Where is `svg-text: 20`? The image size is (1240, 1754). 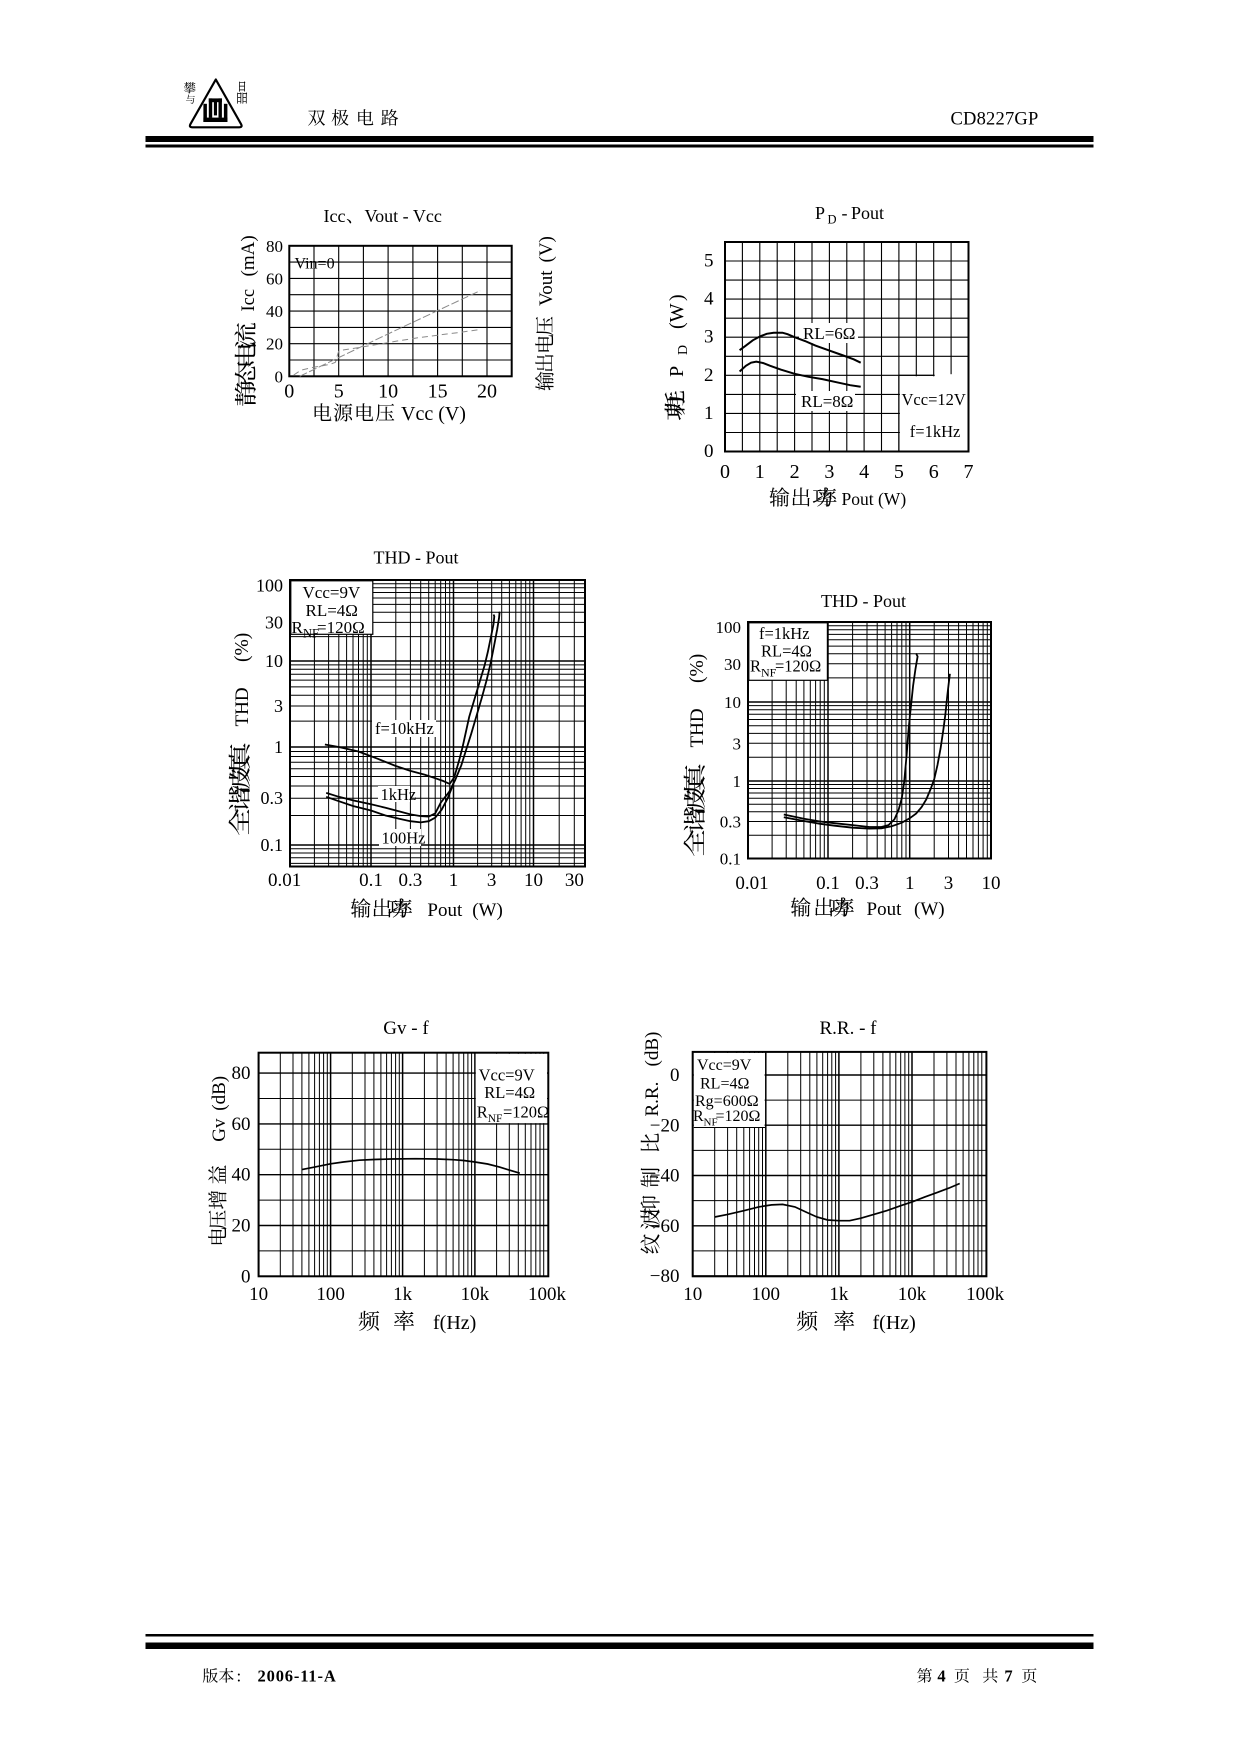
svg-text: 20 is located at coordinates (241, 1226).